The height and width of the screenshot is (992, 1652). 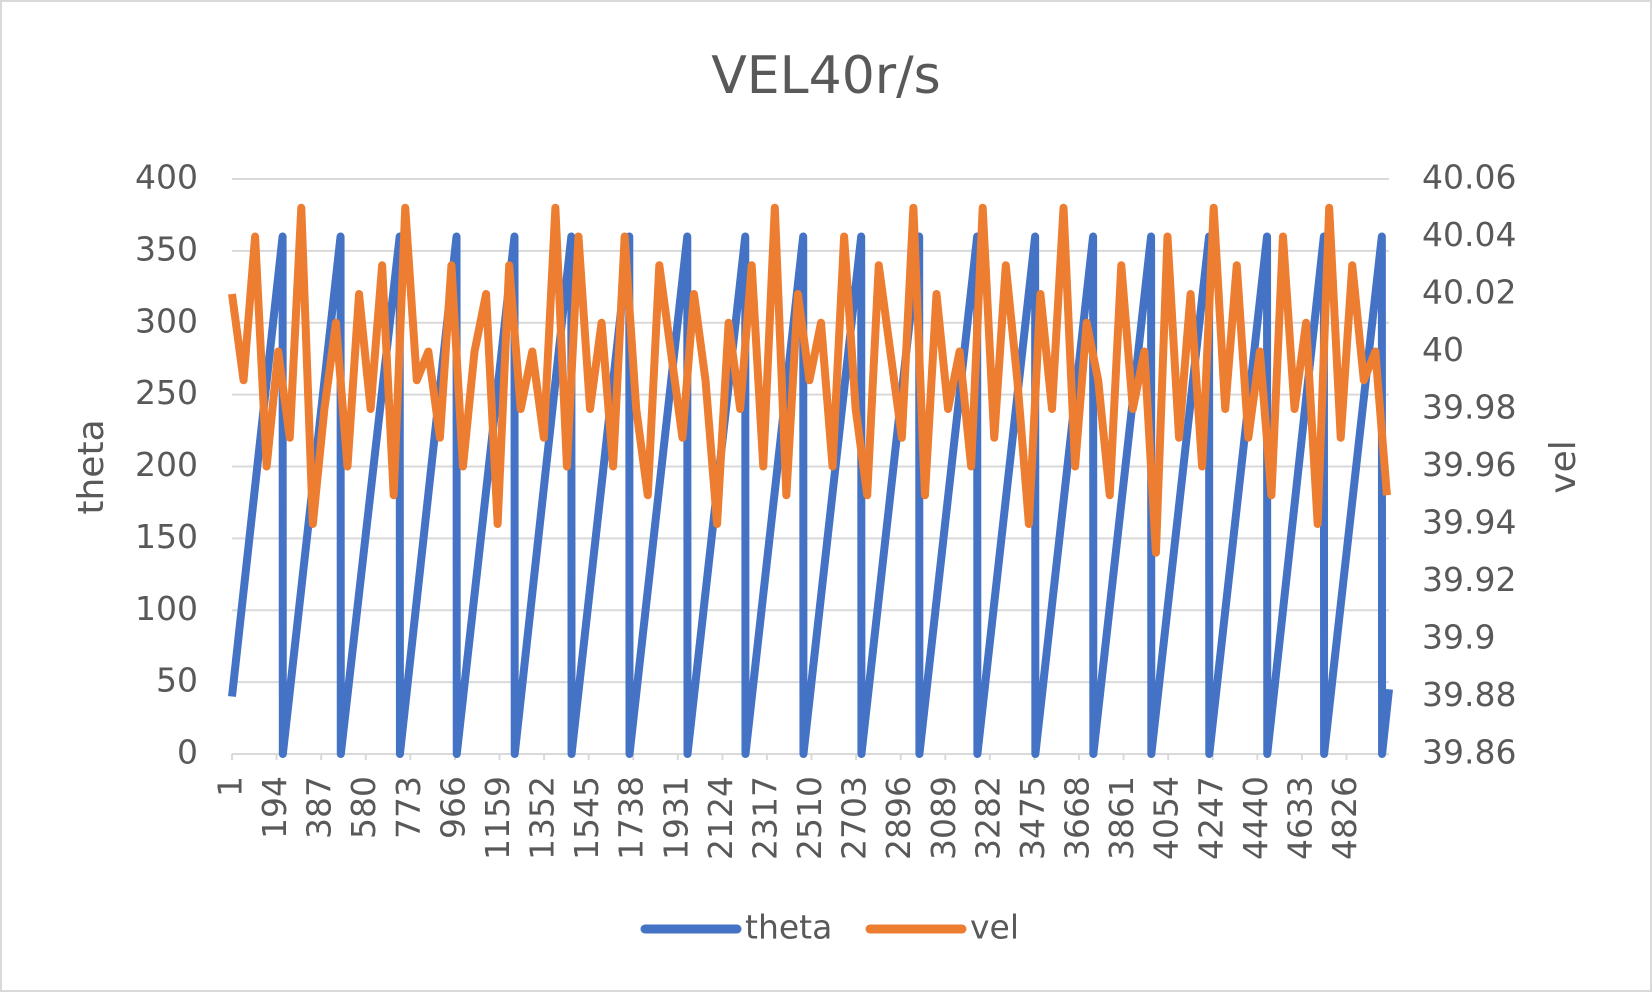 I want to click on x-tick-label: 2317, so click(x=764, y=818).